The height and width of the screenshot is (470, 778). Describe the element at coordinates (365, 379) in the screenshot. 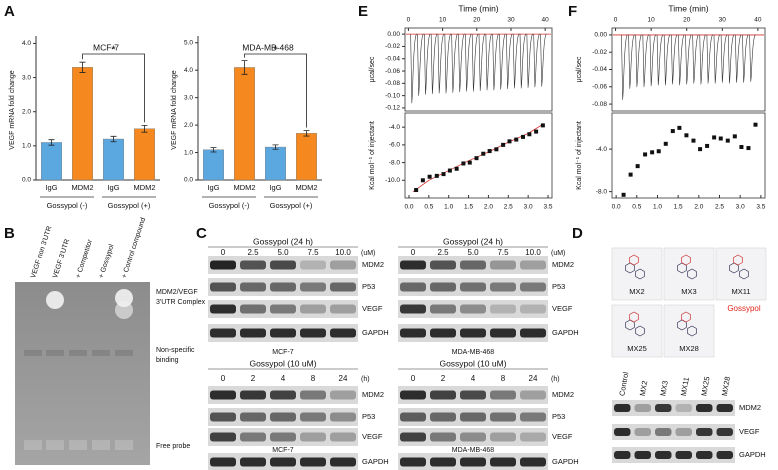

I see `blot-unit: (h)` at that location.